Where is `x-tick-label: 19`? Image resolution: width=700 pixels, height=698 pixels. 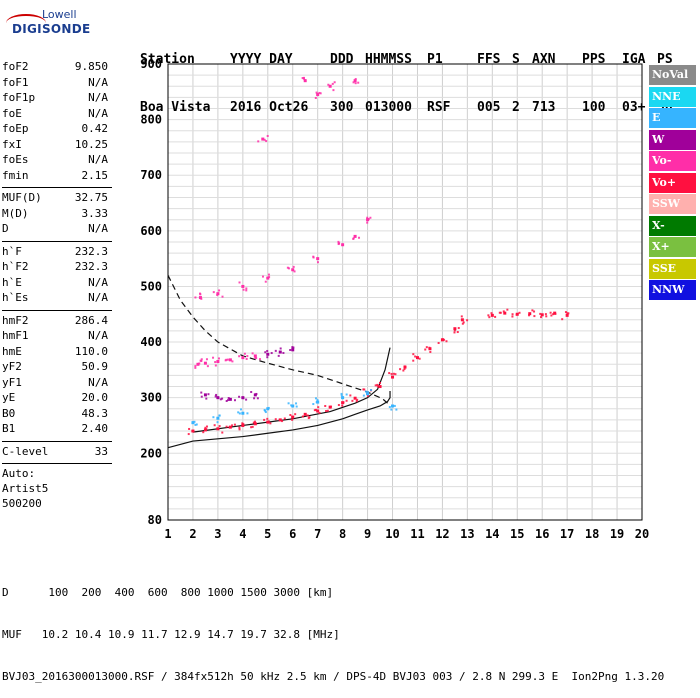 x-tick-label: 19 is located at coordinates (617, 534).